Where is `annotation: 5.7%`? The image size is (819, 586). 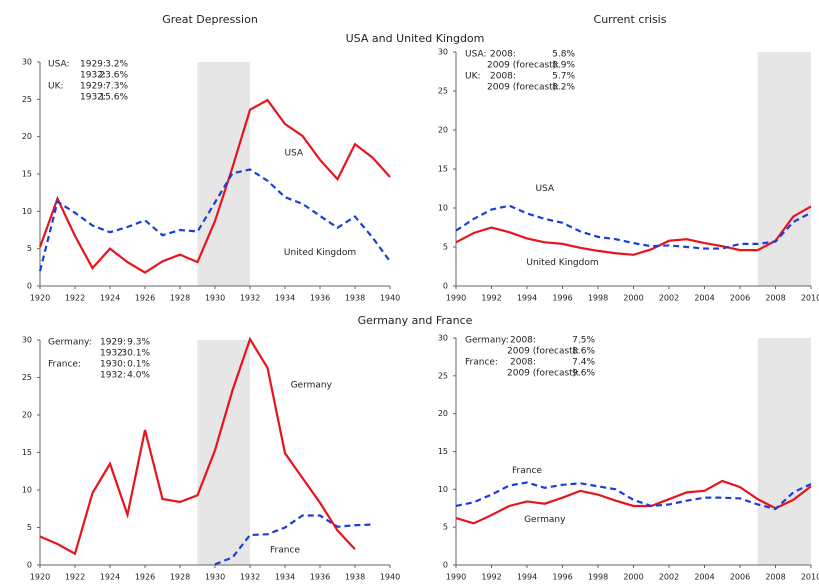 annotation: 5.7% is located at coordinates (563, 77).